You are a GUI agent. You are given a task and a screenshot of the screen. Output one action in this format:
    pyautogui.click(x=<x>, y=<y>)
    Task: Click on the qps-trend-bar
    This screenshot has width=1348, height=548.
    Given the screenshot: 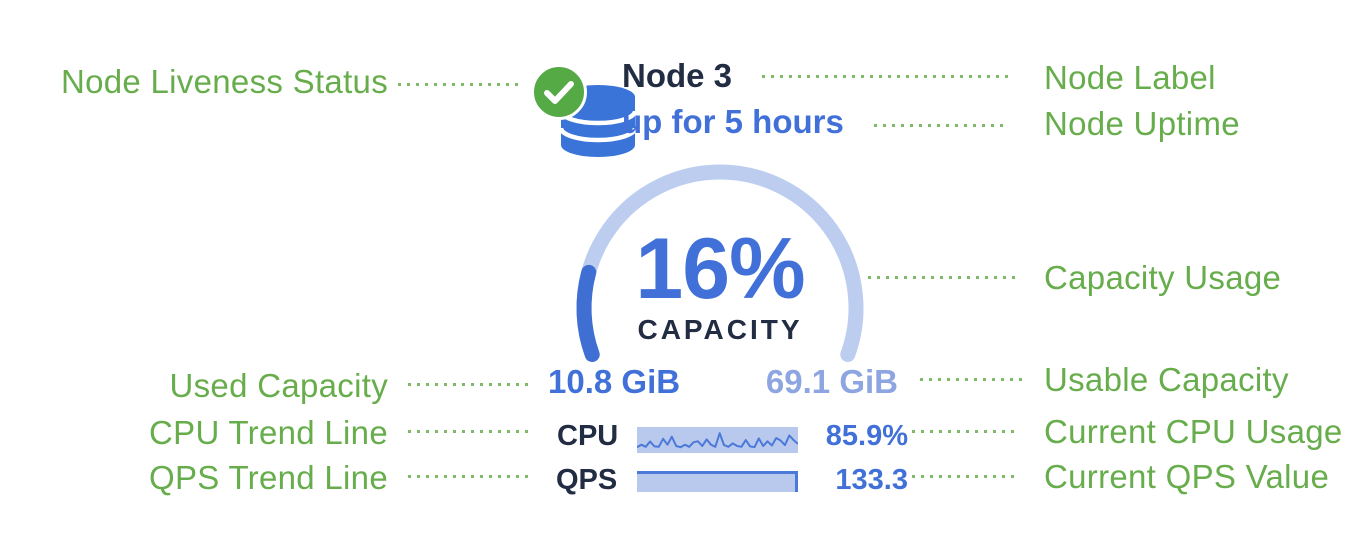 What is the action you would take?
    pyautogui.click(x=717, y=481)
    